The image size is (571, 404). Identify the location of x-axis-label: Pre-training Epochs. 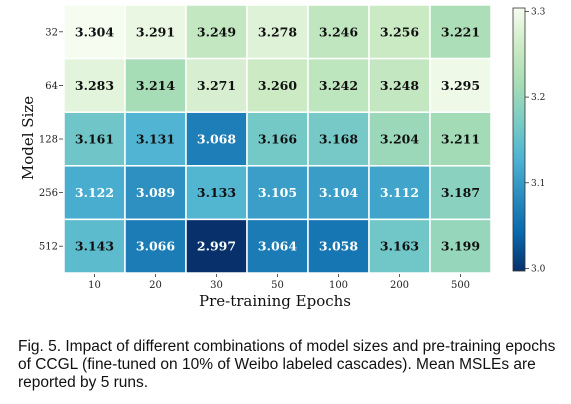
(275, 301).